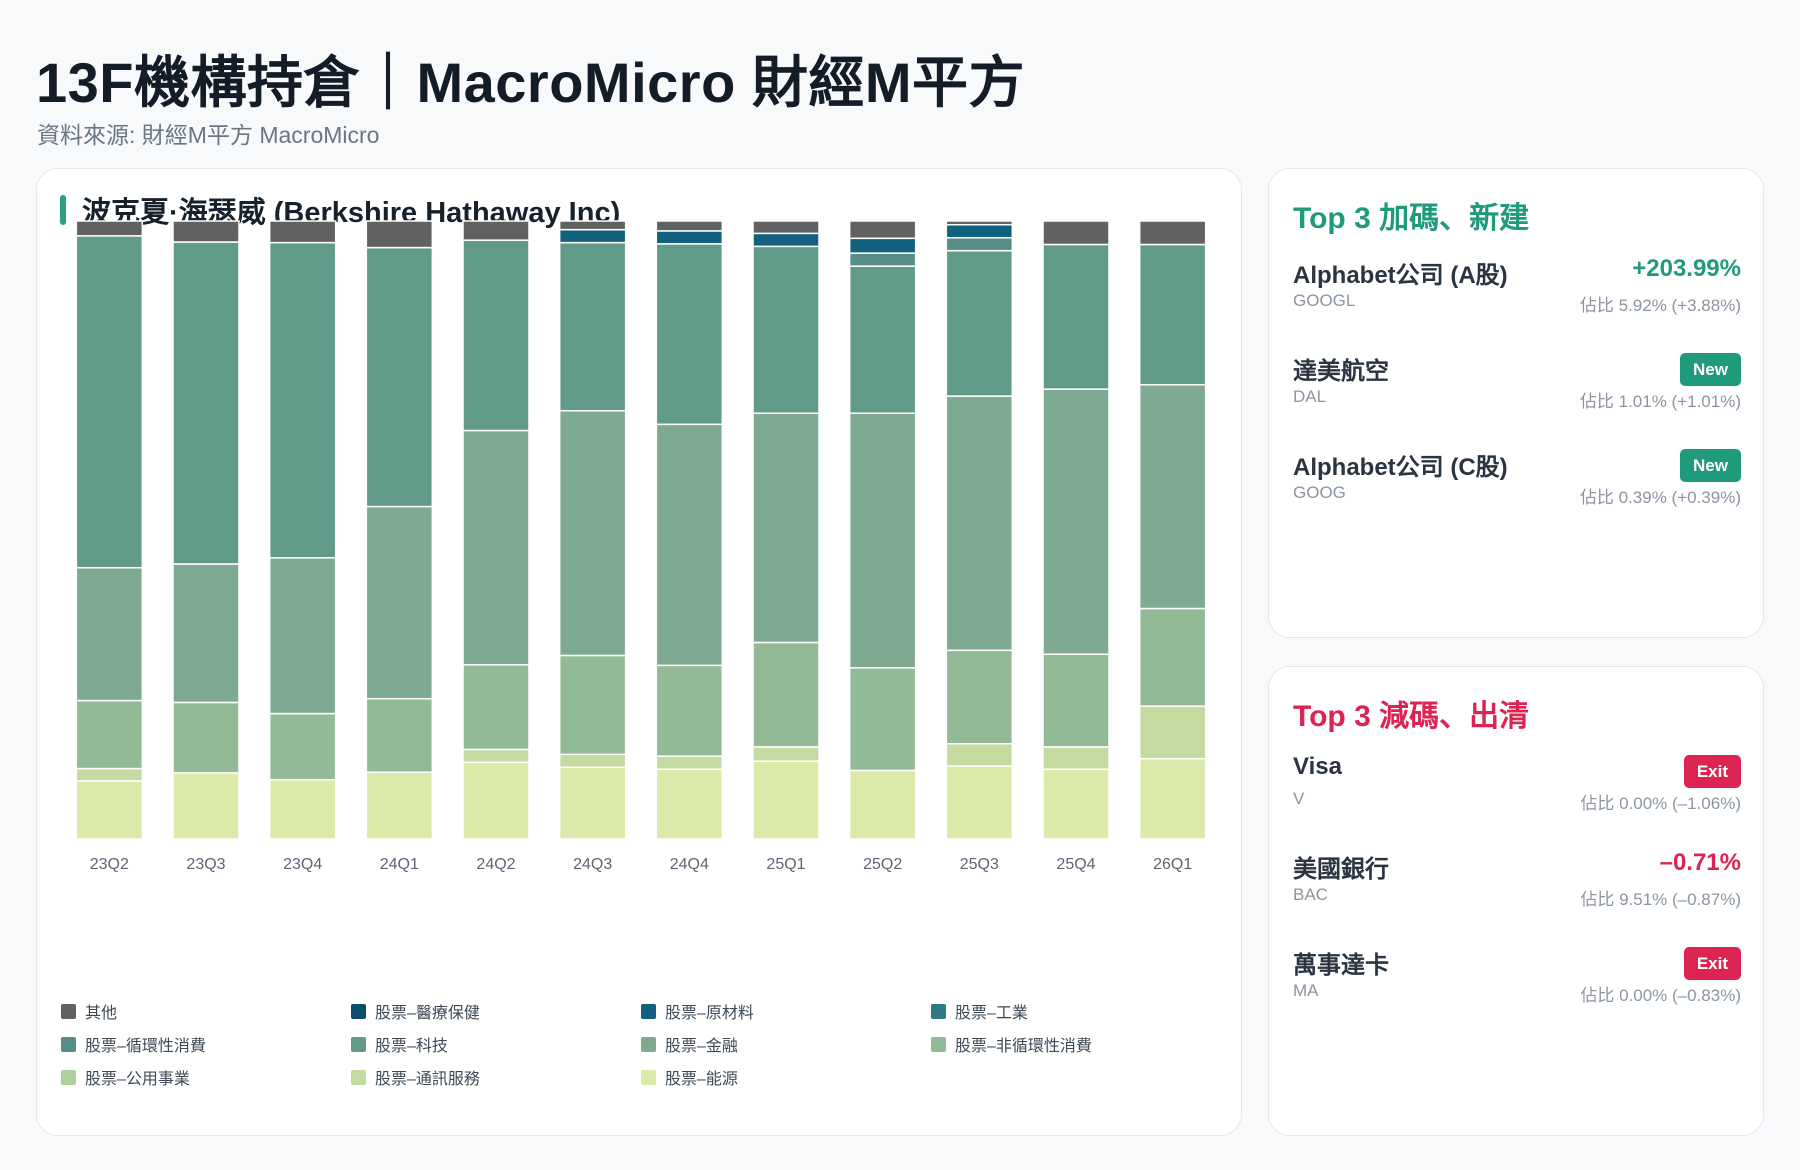 This screenshot has width=1800, height=1170. Describe the element at coordinates (786, 1044) in the screenshot. I see `legend-item: 股票–金融` at that location.